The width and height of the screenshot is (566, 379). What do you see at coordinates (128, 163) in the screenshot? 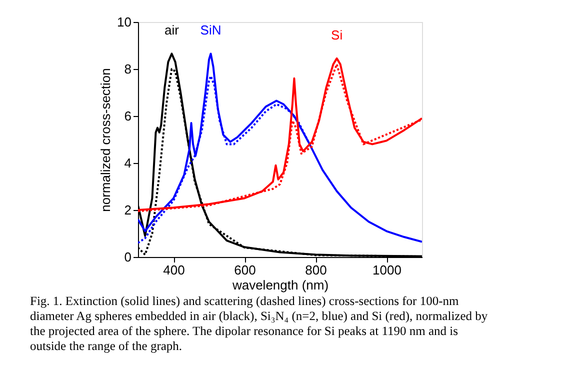
I see `y-tick-label: 4` at bounding box center [128, 163].